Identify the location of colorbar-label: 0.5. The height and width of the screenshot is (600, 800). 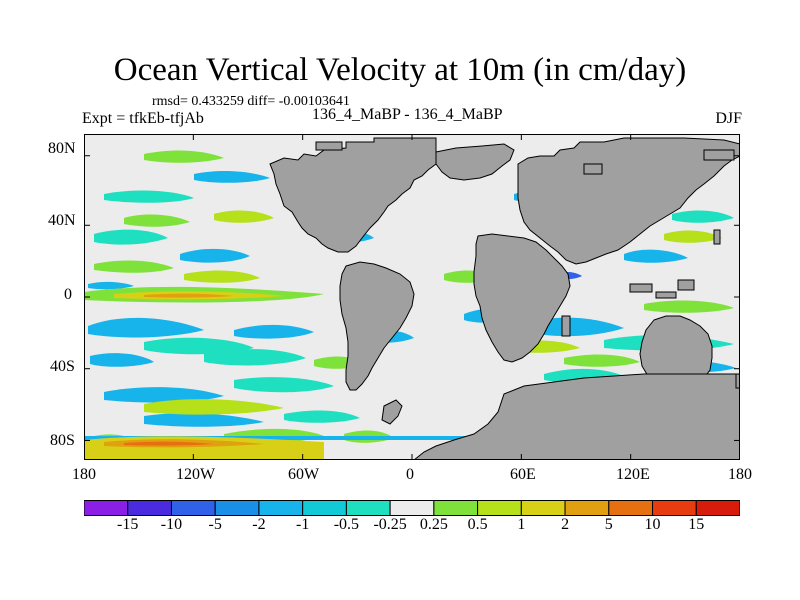
(477, 524).